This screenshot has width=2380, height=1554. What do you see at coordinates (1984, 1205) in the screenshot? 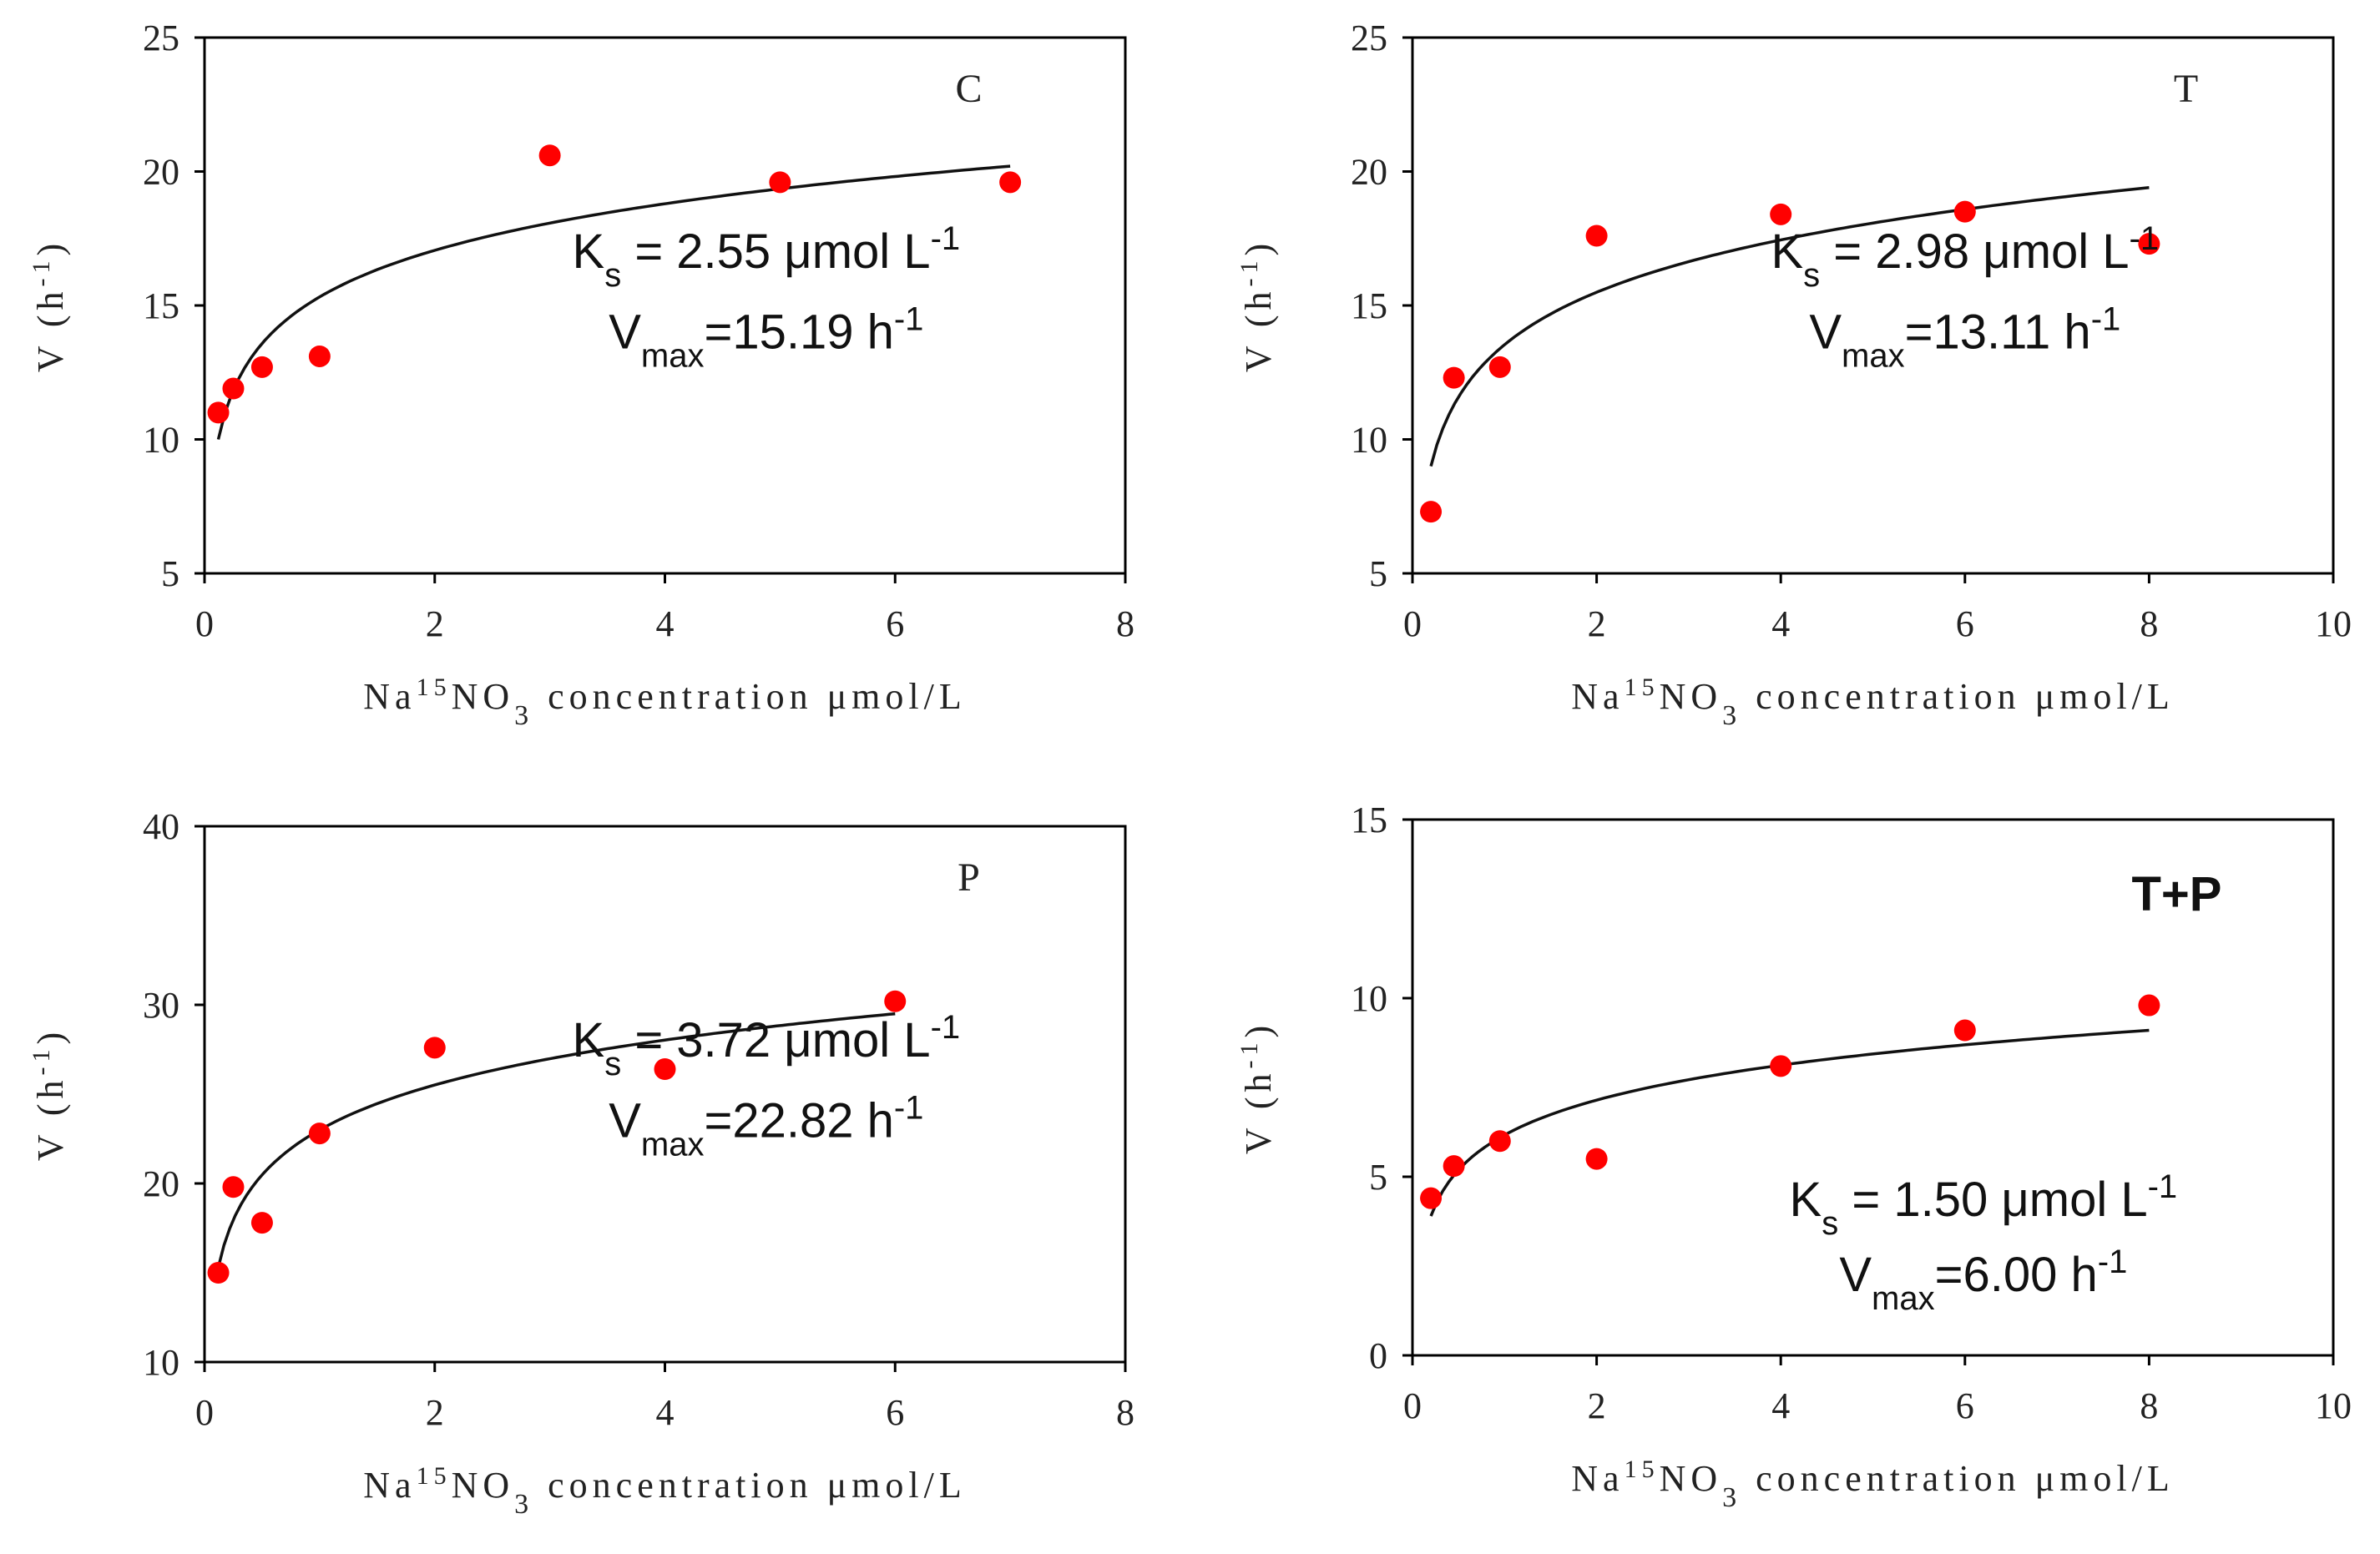
I see `ks-annotation: Ks = 1.50 μmol L-1` at bounding box center [1984, 1205].